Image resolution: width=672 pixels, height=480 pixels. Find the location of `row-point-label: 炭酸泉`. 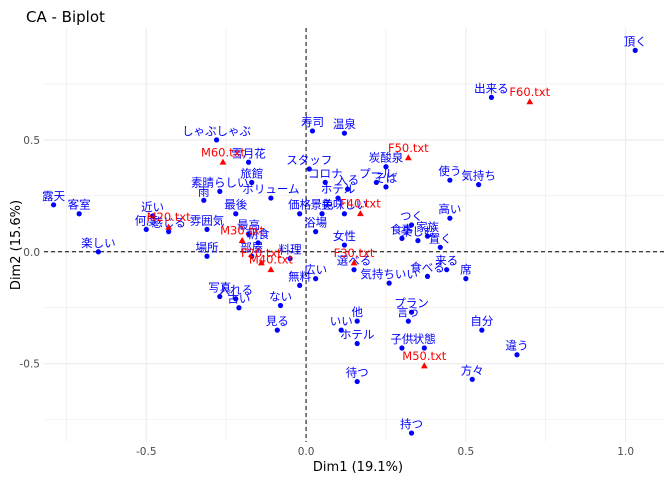

row-point-label: 炭酸泉 is located at coordinates (386, 158).